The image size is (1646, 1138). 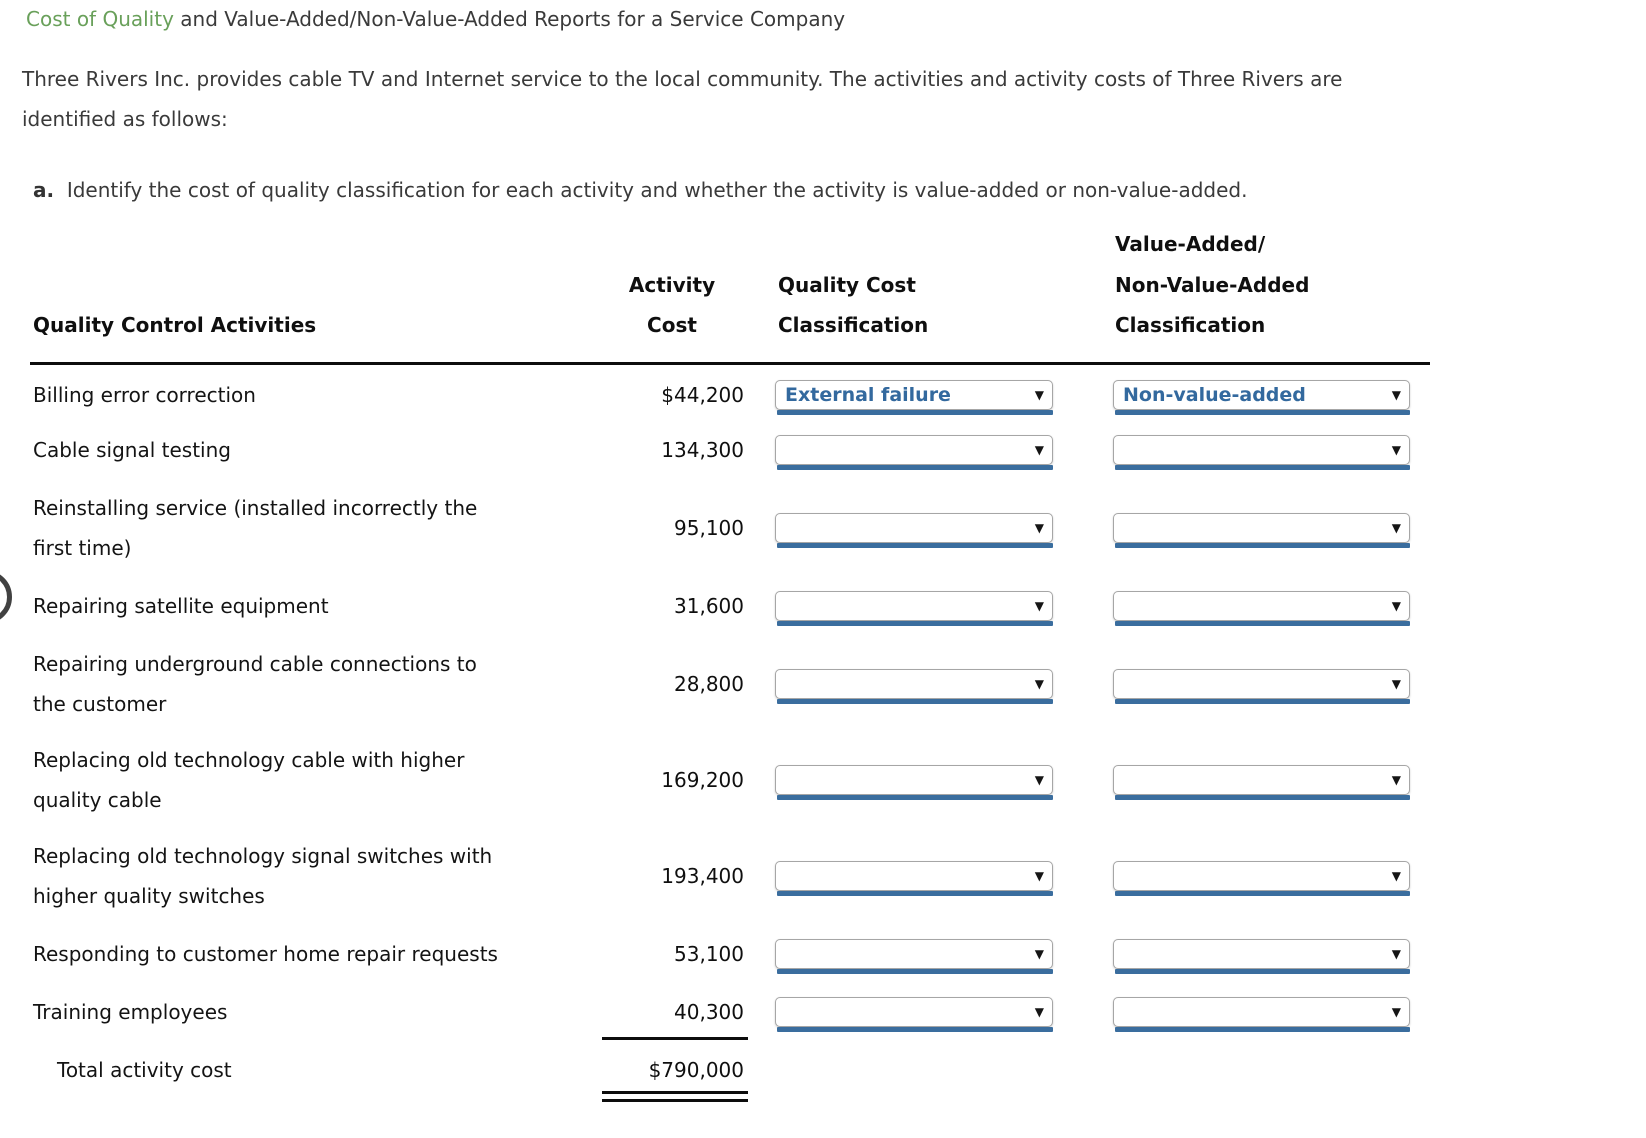 I want to click on activity-cost-value: 31,600, so click(x=709, y=606).